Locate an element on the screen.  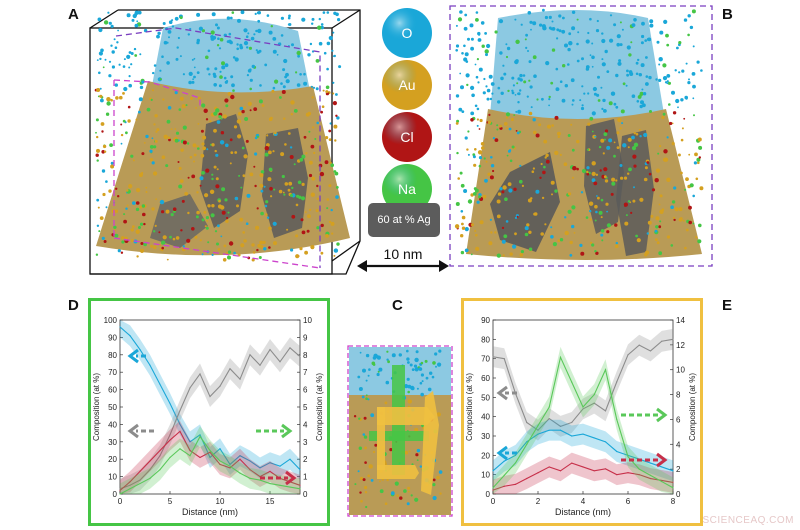
legend-label-o: O is located at coordinates (407, 33).